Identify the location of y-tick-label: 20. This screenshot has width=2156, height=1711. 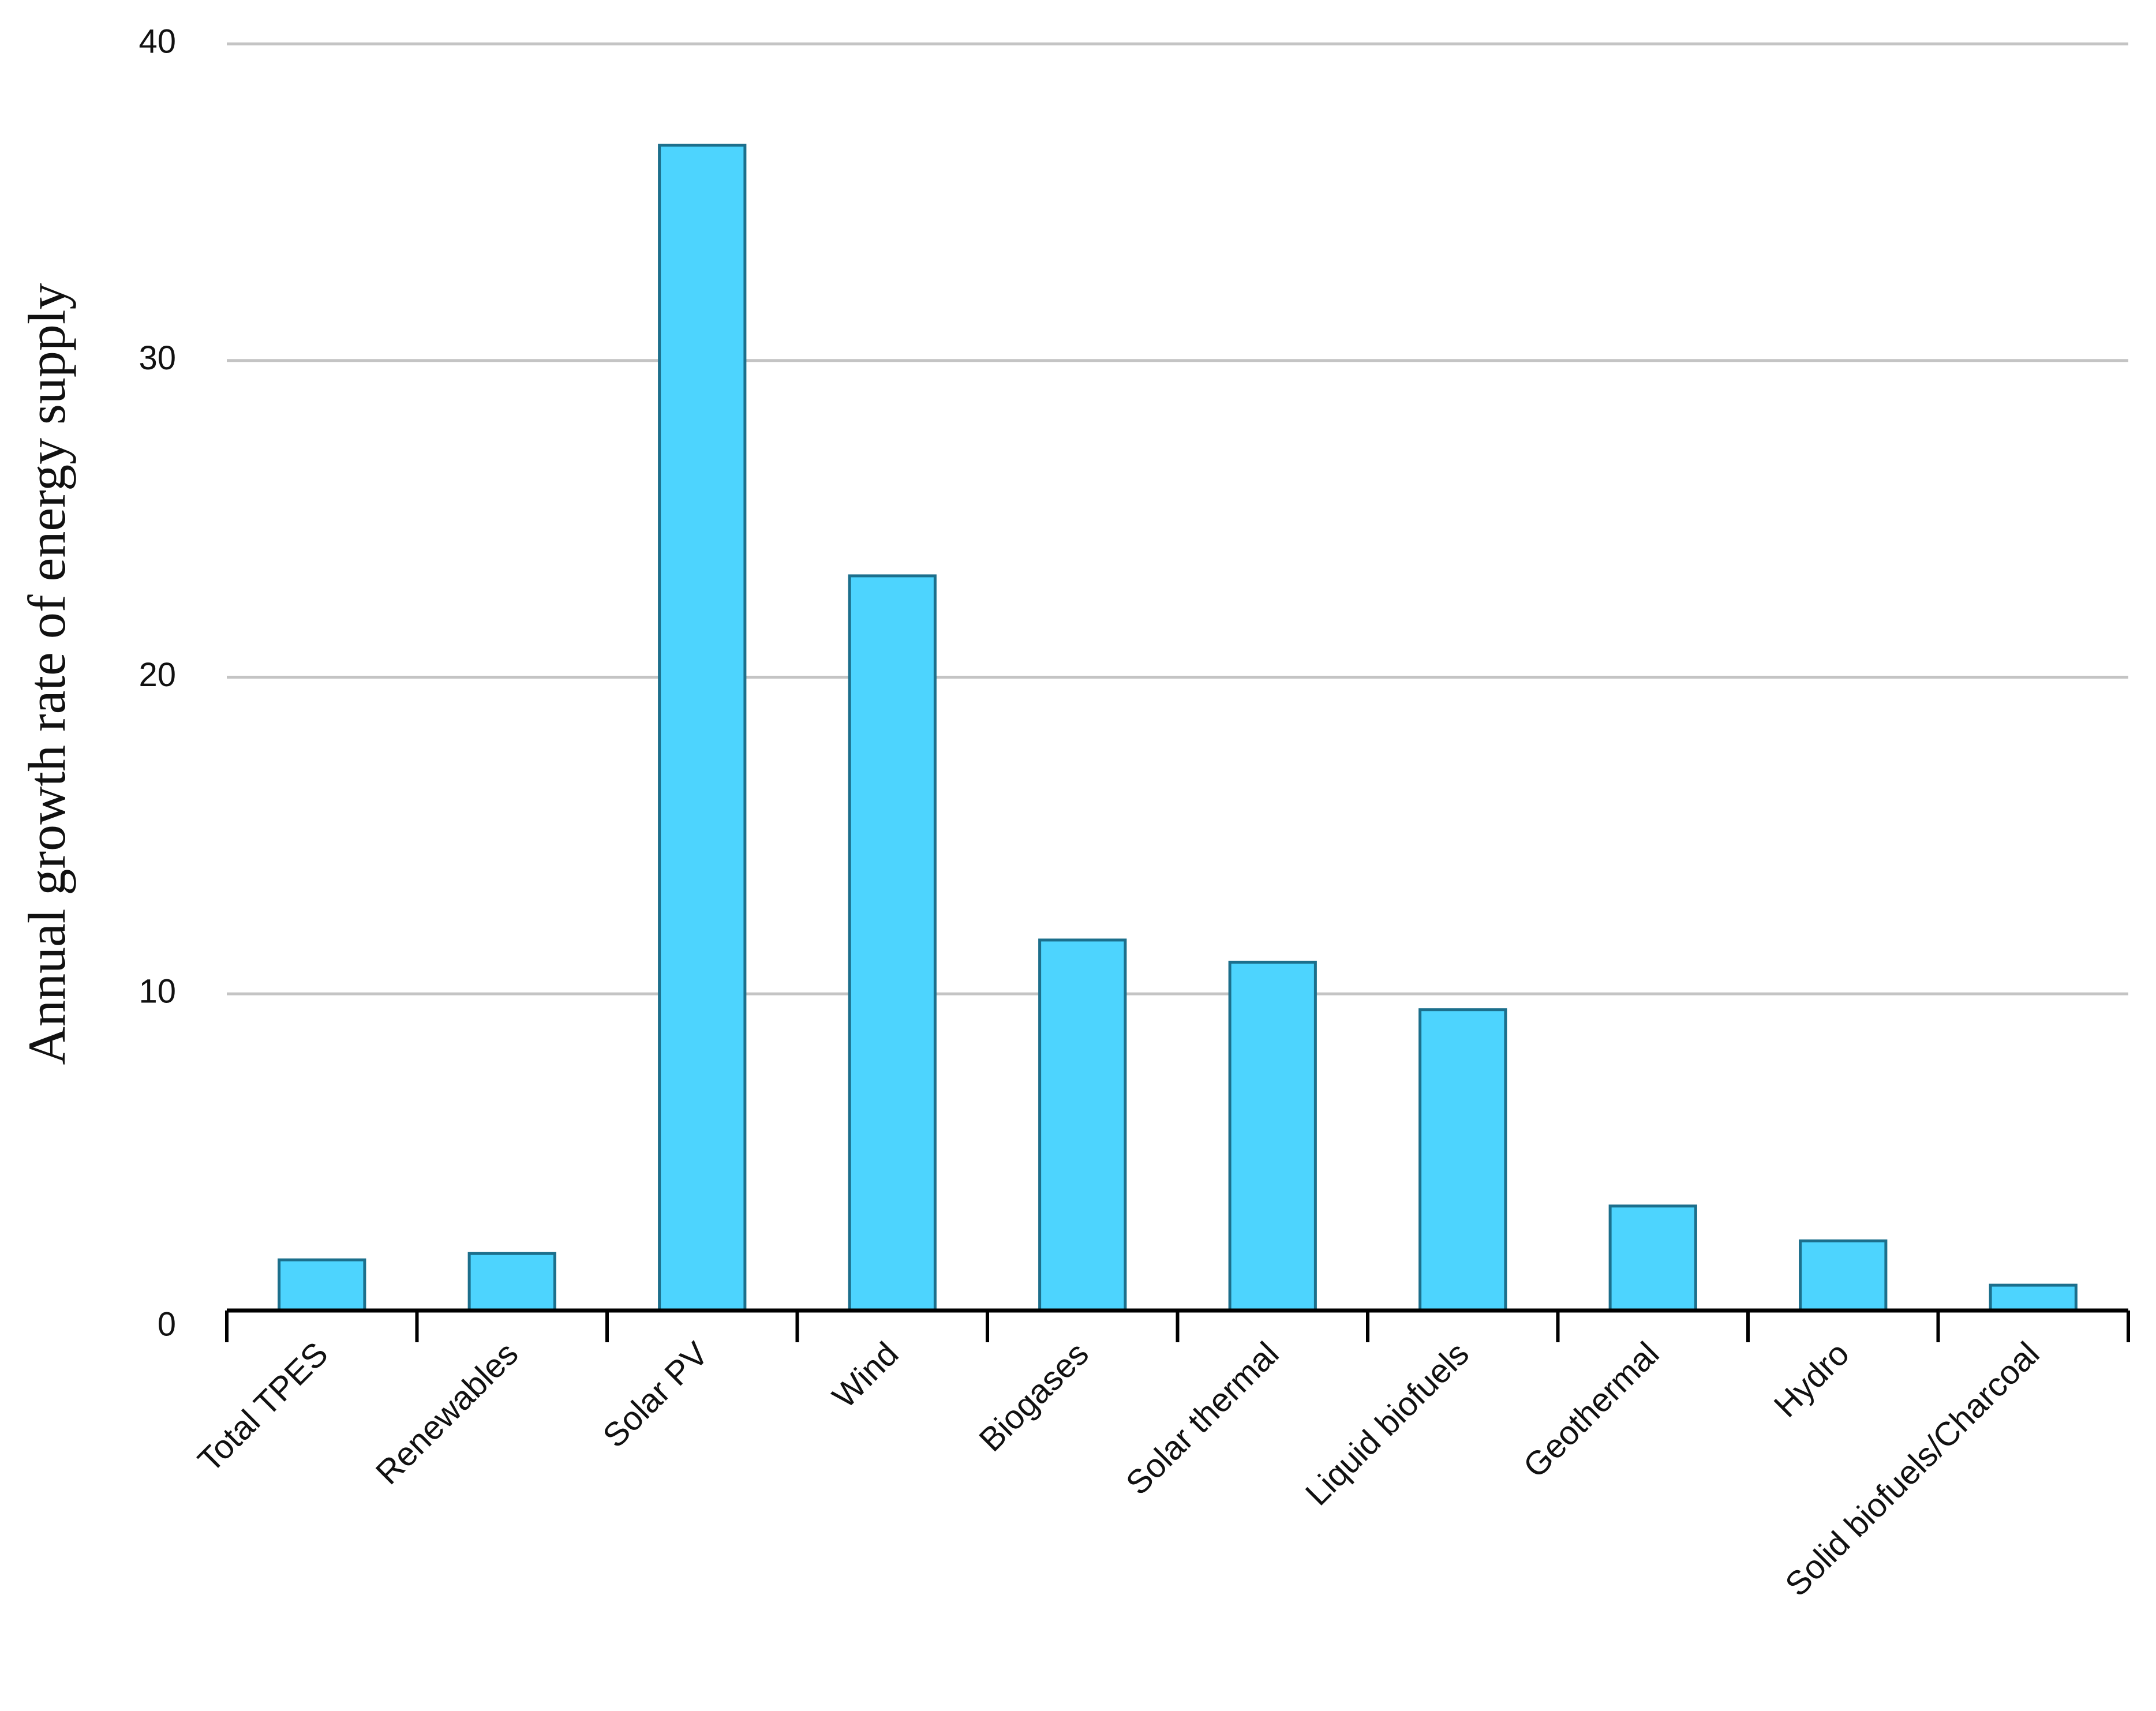
(157, 675).